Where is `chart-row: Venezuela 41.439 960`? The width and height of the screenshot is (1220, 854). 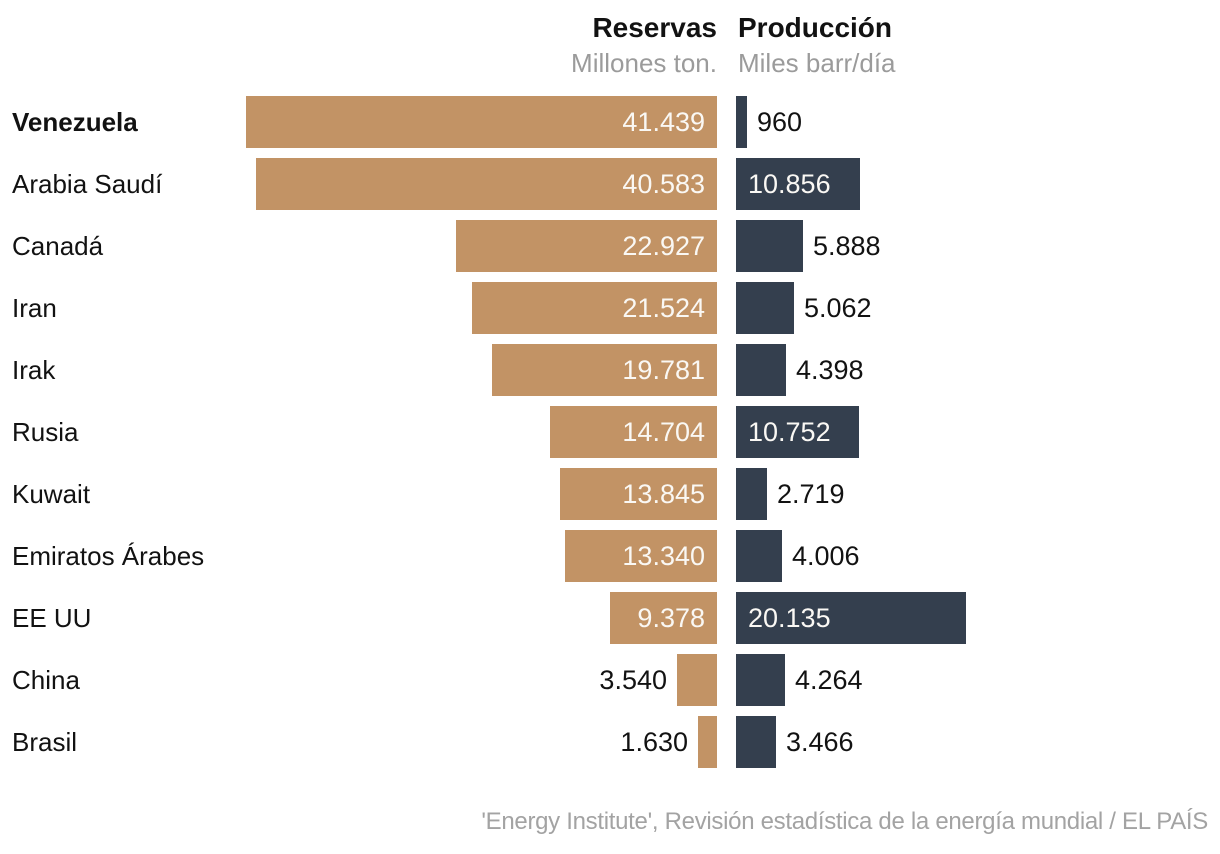
chart-row: Venezuela 41.439 960 is located at coordinates (610, 122).